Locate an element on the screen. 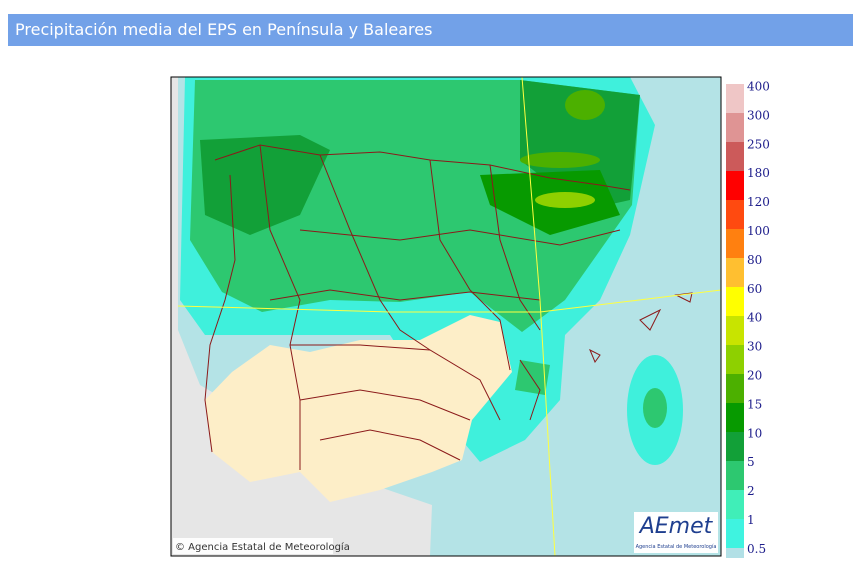 This screenshot has width=854, height=573. logo-brand: AEmet is located at coordinates (676, 526).